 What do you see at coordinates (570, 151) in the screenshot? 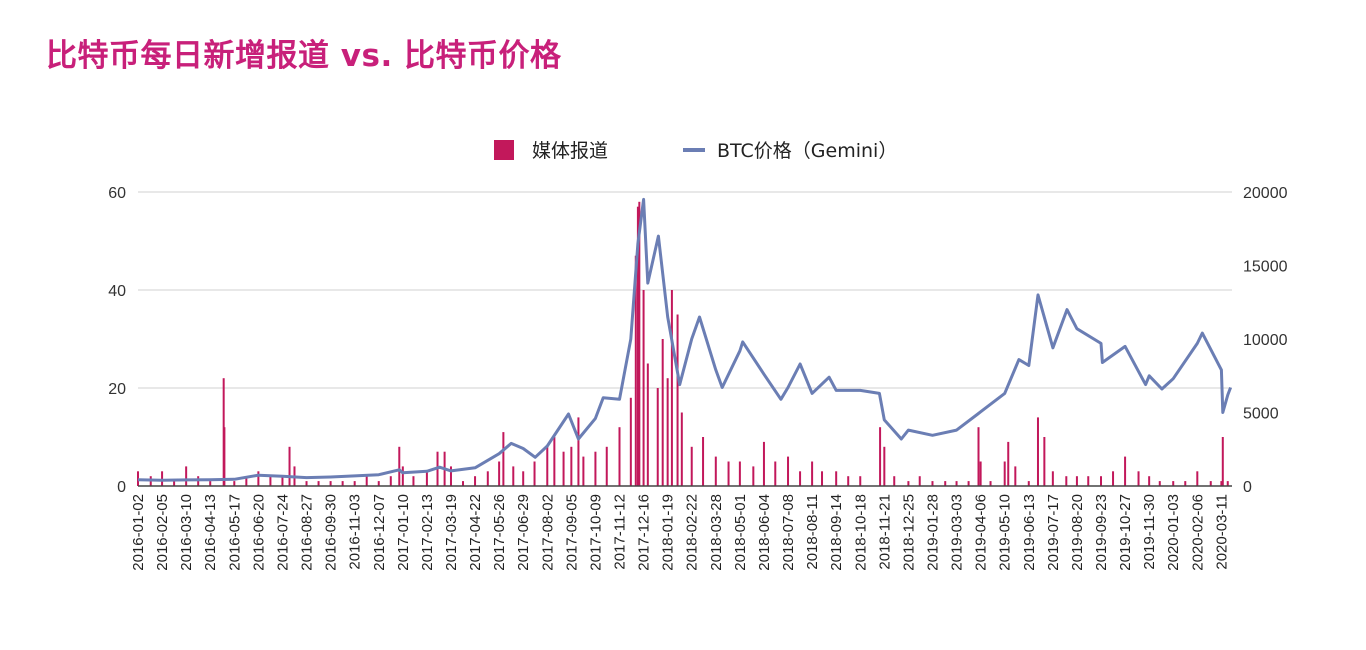
I see `legend-label-media: 媒体报道` at bounding box center [570, 151].